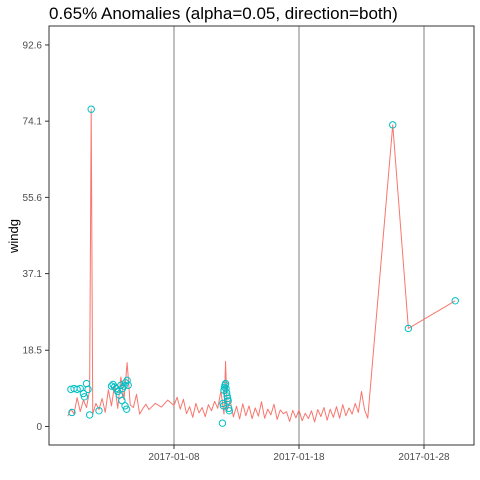  What do you see at coordinates (33, 45) in the screenshot?
I see `y-tick-label-5: 92.6` at bounding box center [33, 45].